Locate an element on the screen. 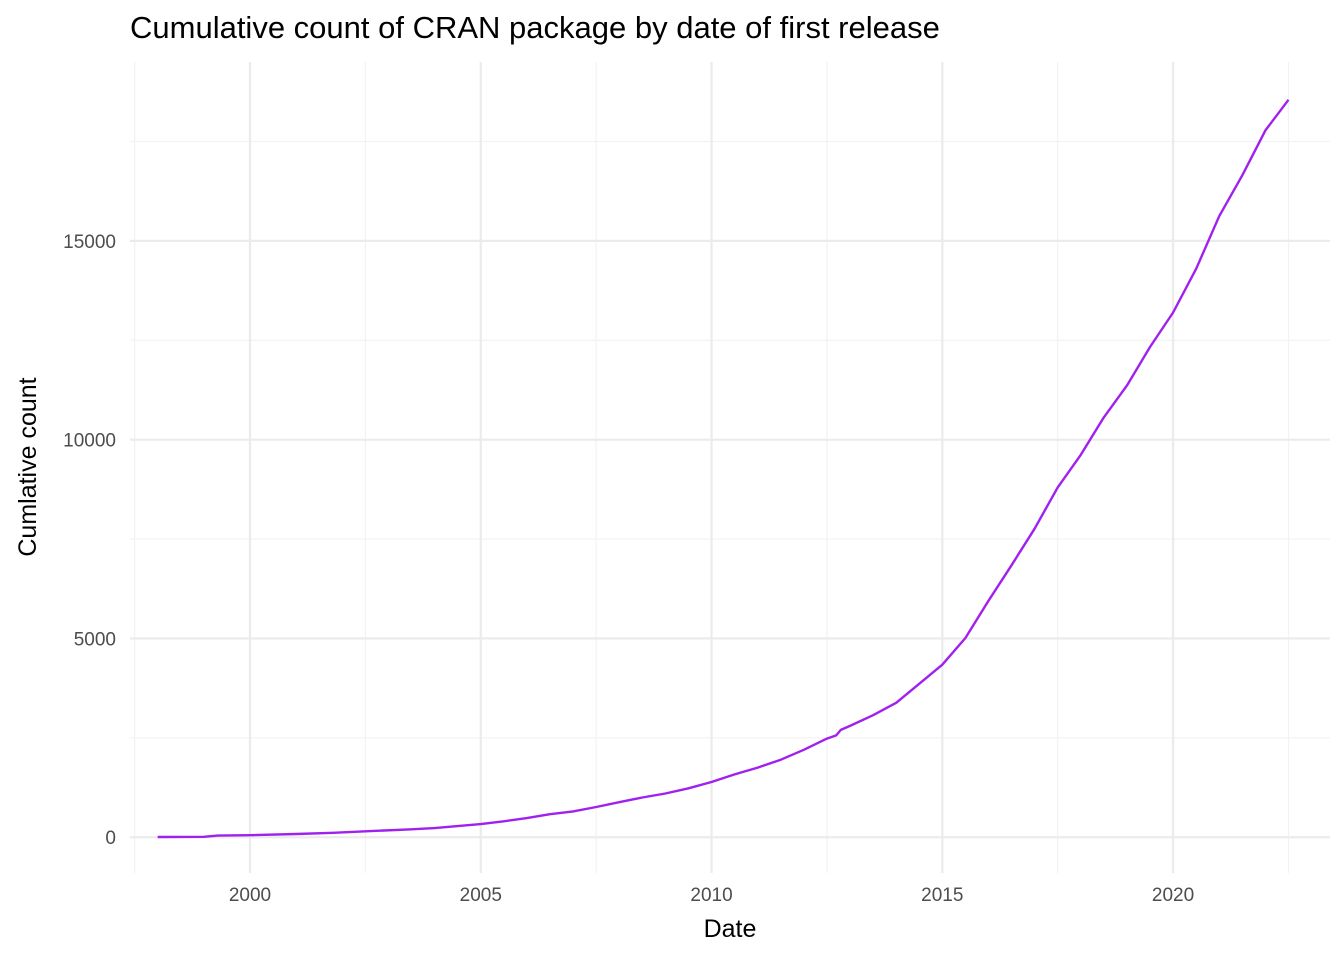  y-tick-label: 0 is located at coordinates (110, 838).